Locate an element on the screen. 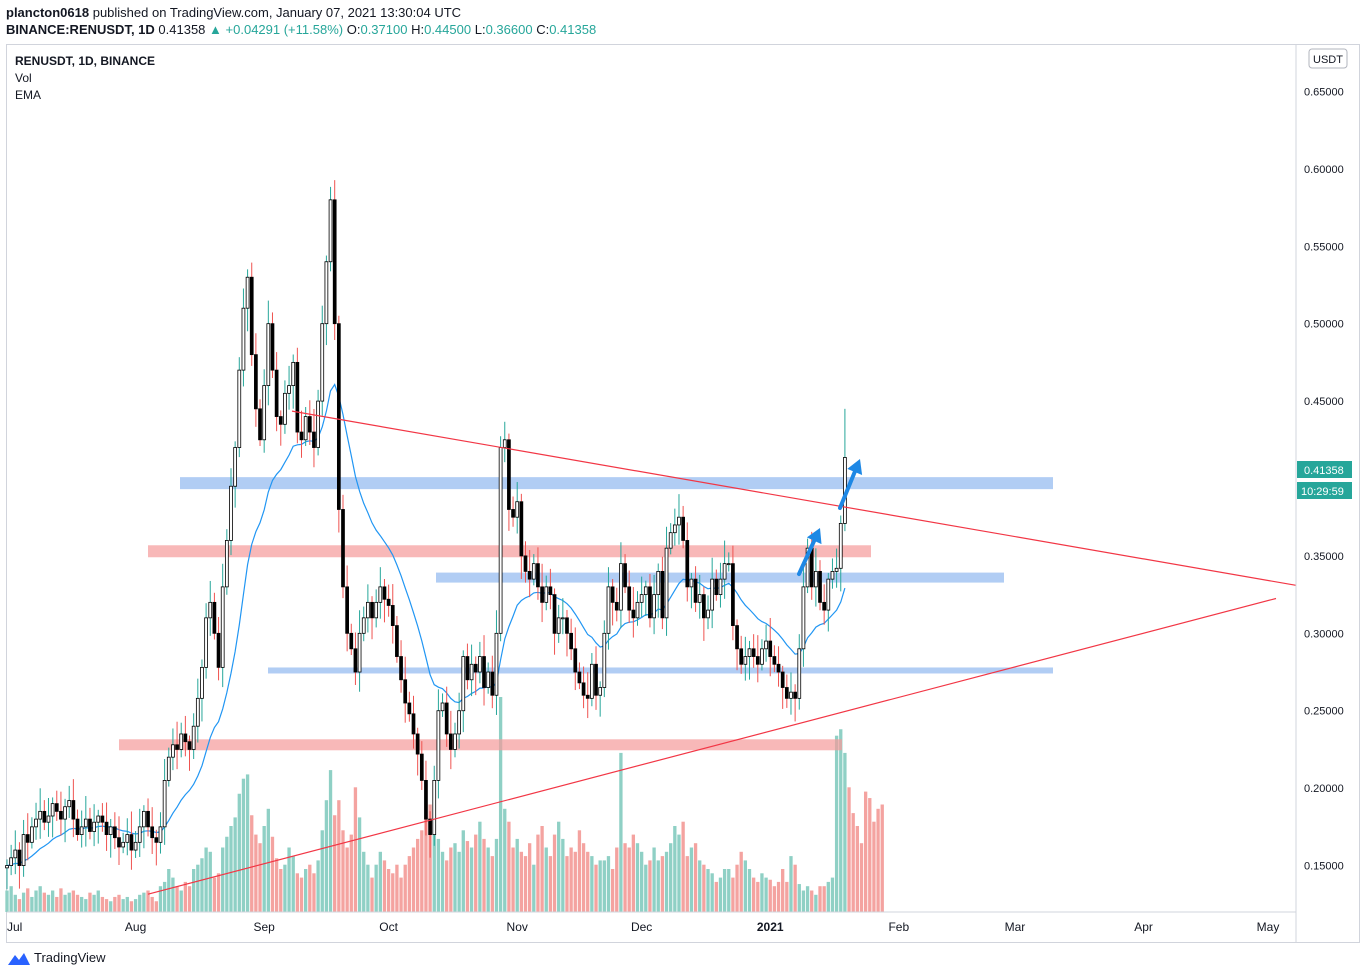 The width and height of the screenshot is (1367, 978). arrow-head is located at coordinates (855, 467).